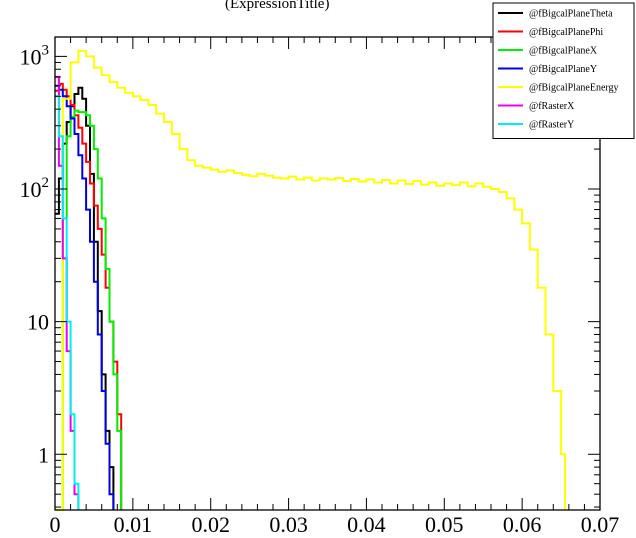 Image resolution: width=636 pixels, height=538 pixels. Describe the element at coordinates (55, 524) in the screenshot. I see `x-tick-label: 0` at that location.